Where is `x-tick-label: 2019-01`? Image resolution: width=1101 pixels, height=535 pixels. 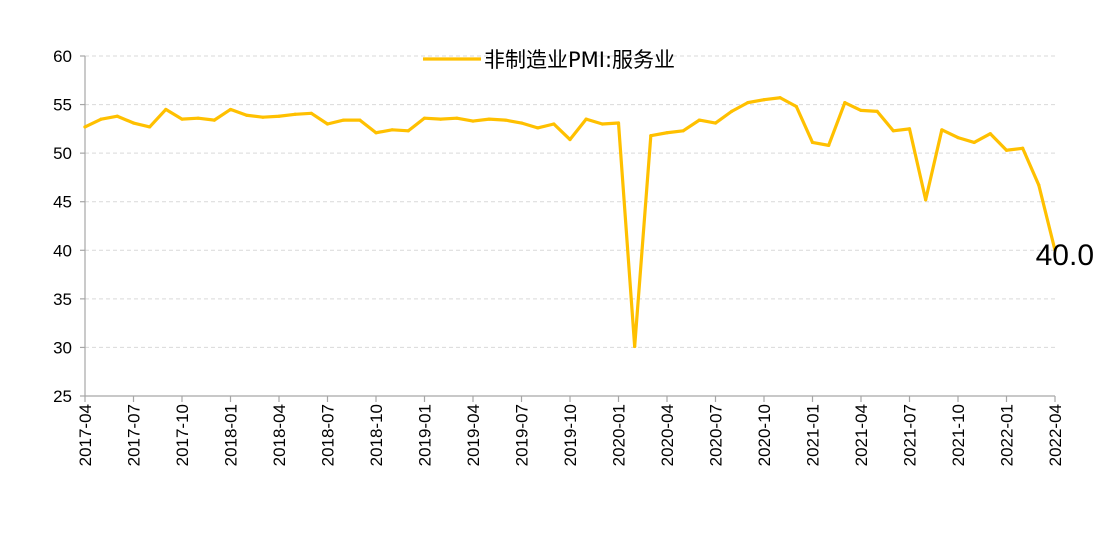 x-tick-label: 2019-01 is located at coordinates (425, 435).